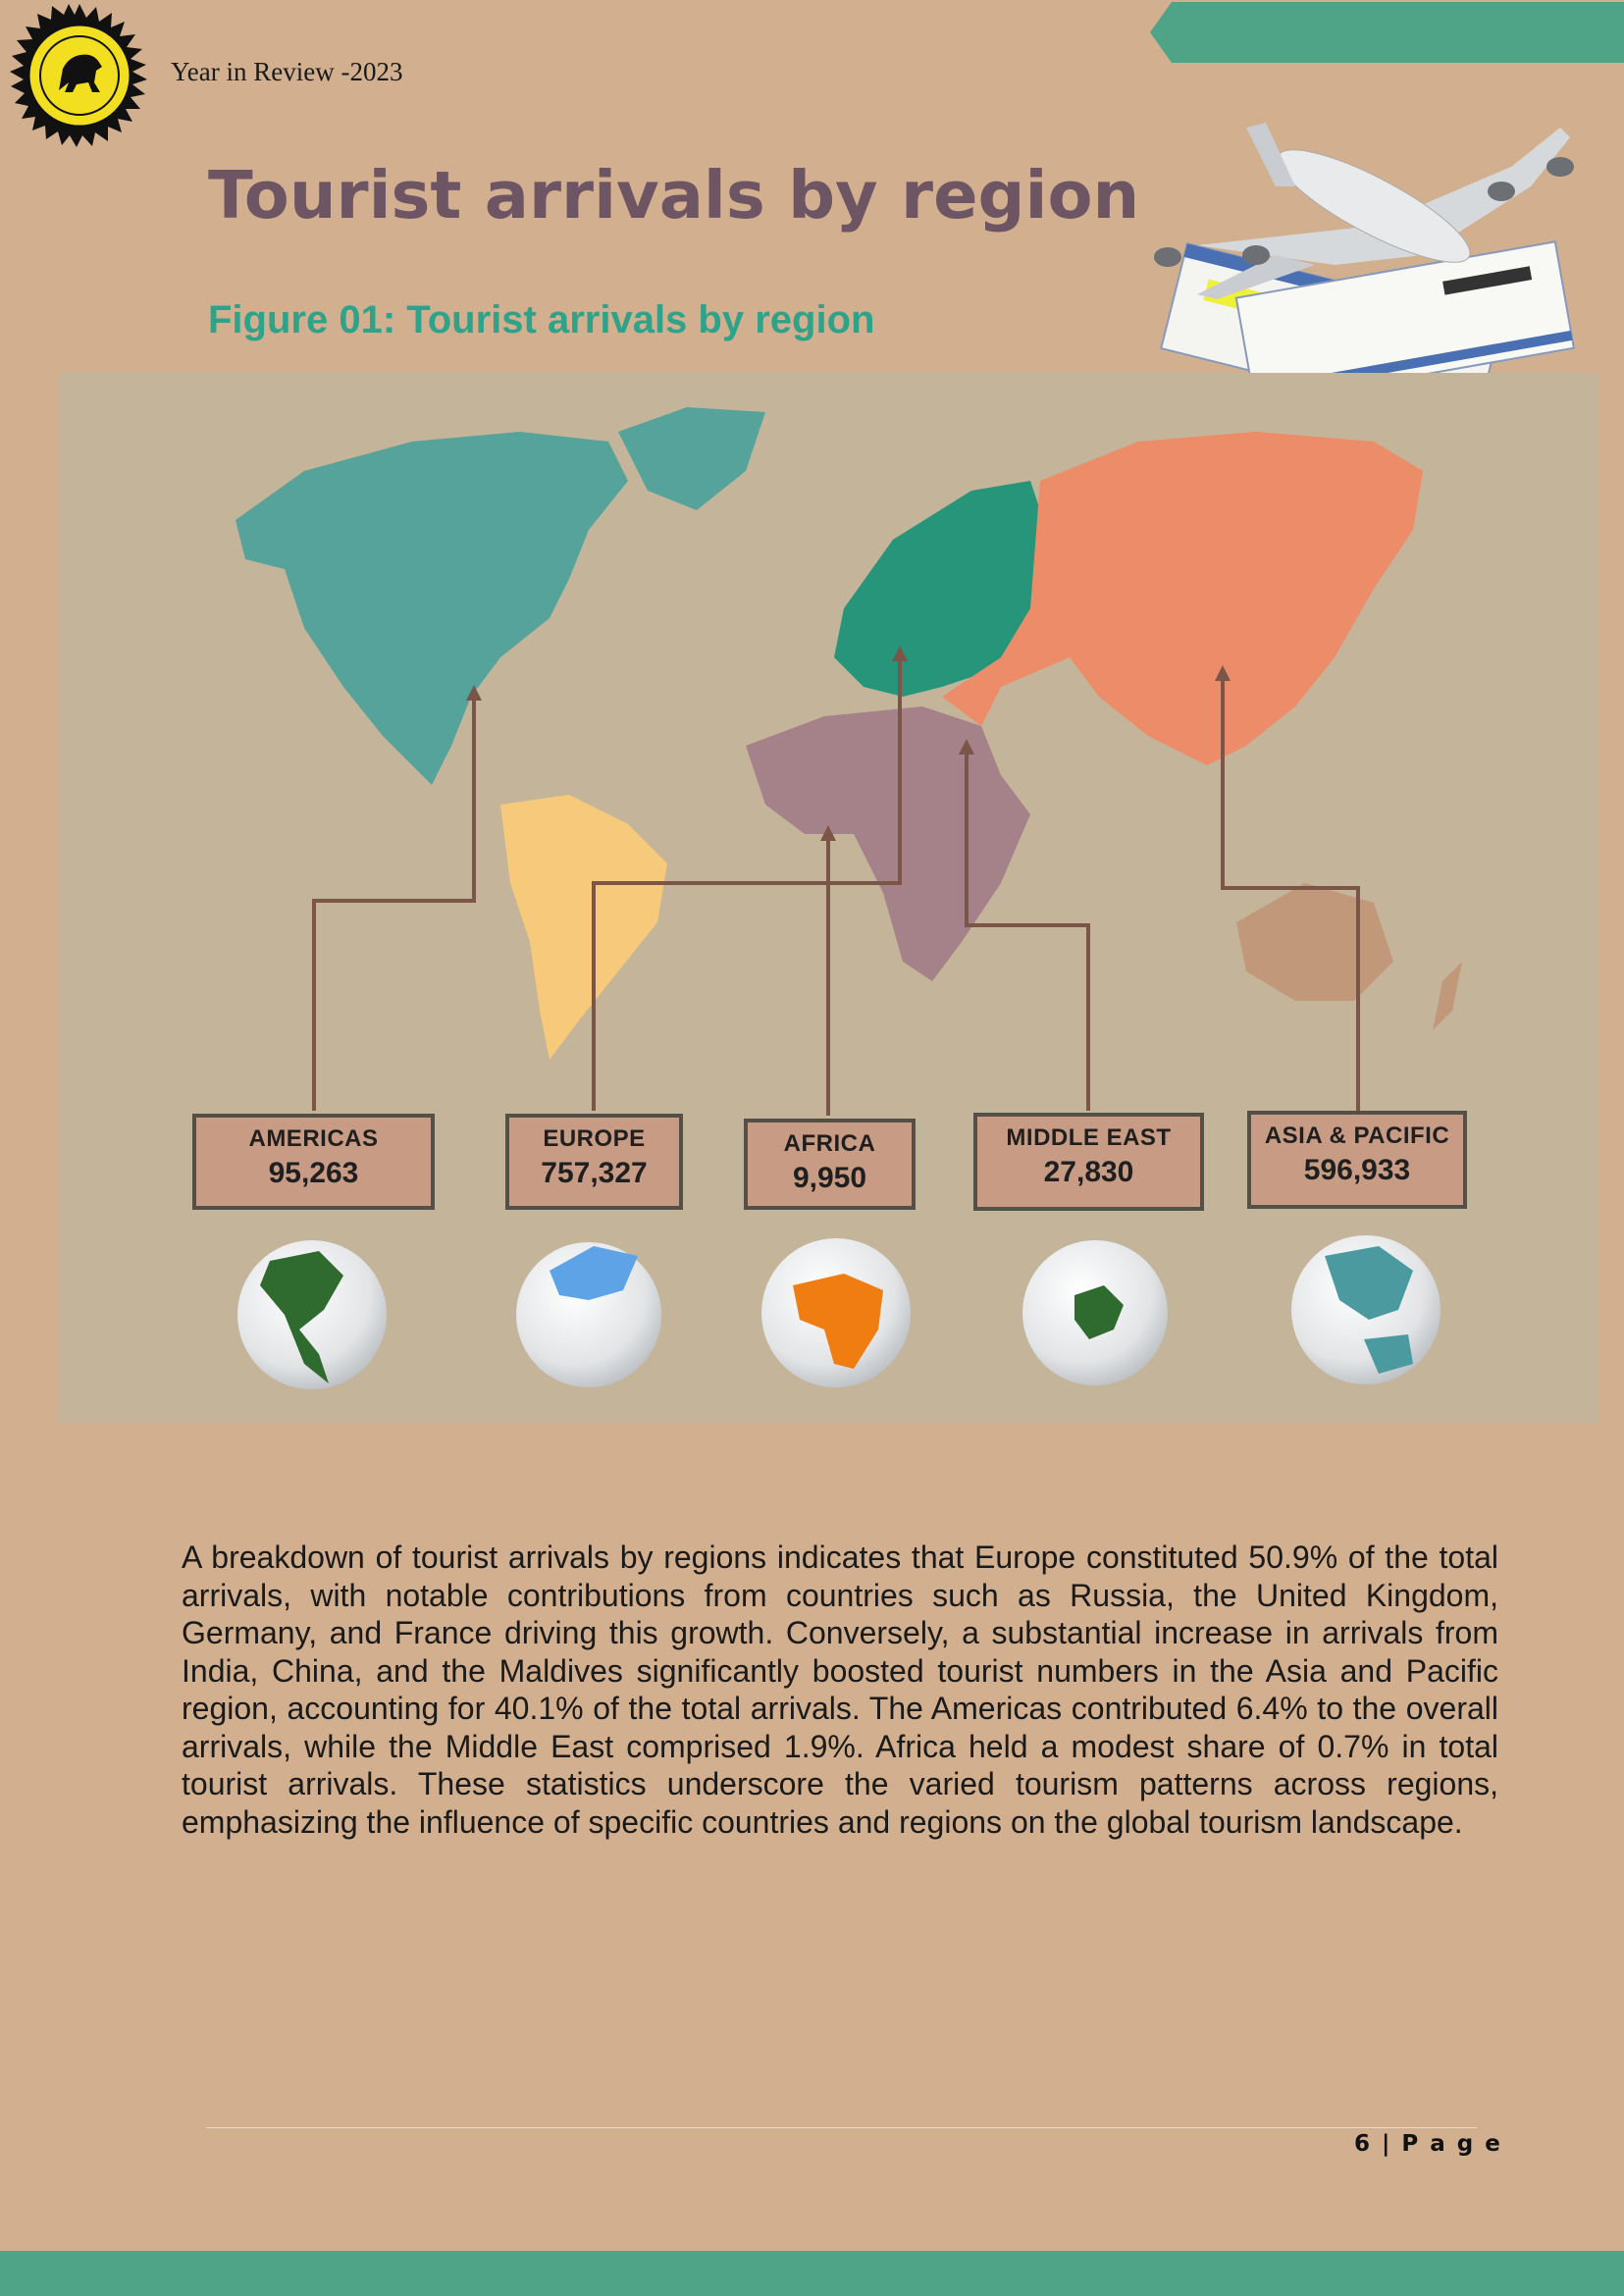  Describe the element at coordinates (691, 458) in the screenshot. I see `greenland-shape` at that location.